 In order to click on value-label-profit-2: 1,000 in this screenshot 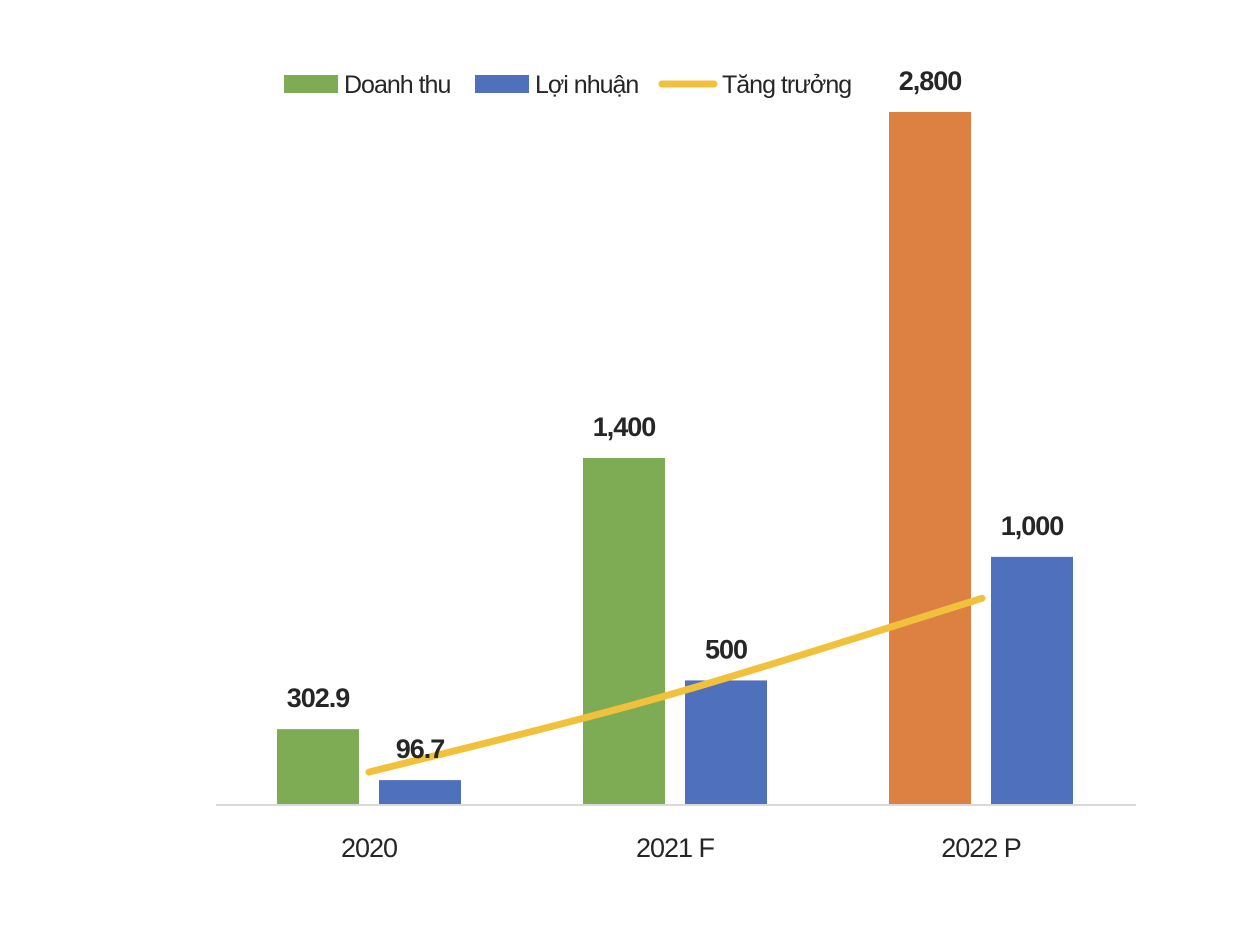, I will do `click(1032, 526)`.